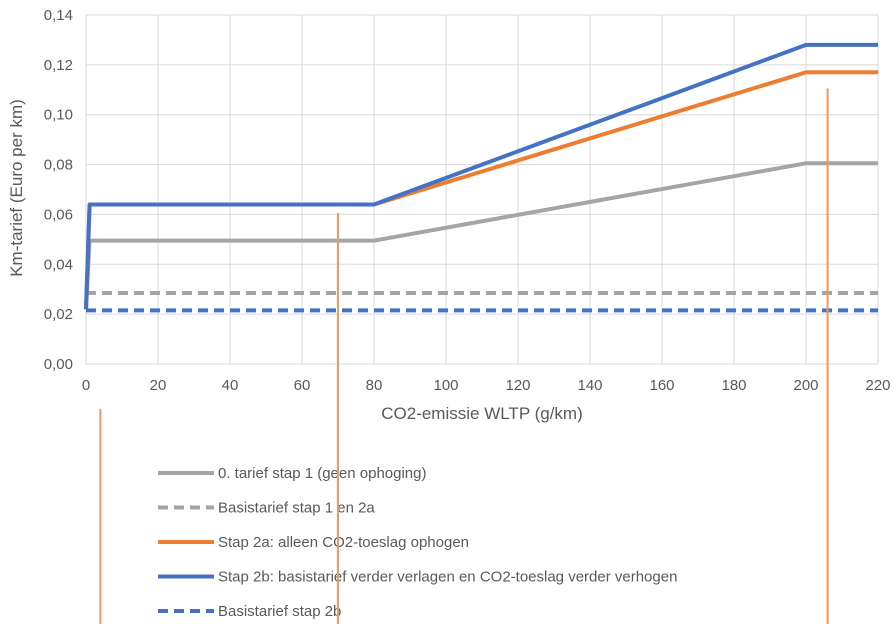  What do you see at coordinates (733, 385) in the screenshot?
I see `x-tick-label: 180` at bounding box center [733, 385].